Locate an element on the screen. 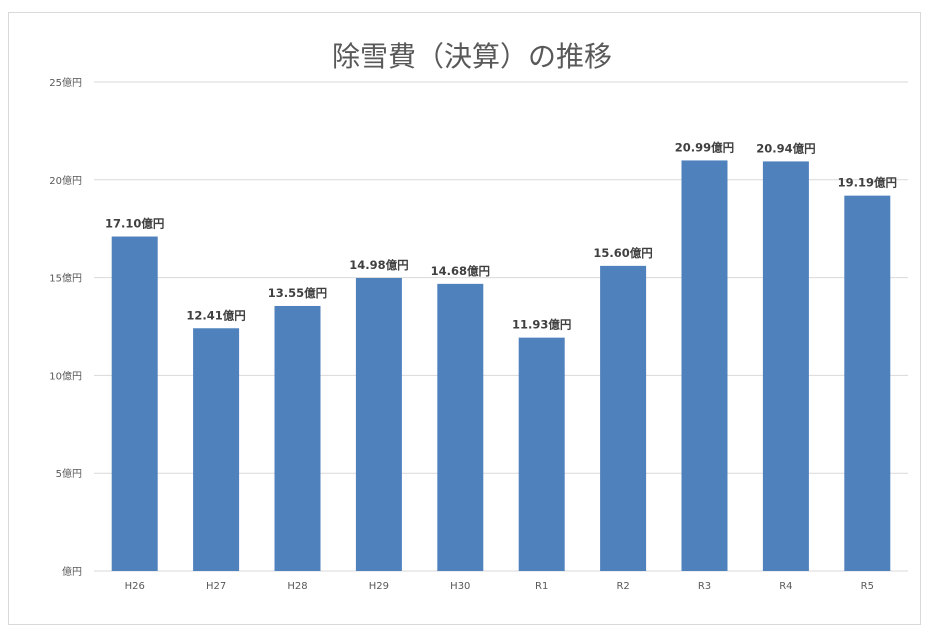  x-tick-label: R5 is located at coordinates (867, 586).